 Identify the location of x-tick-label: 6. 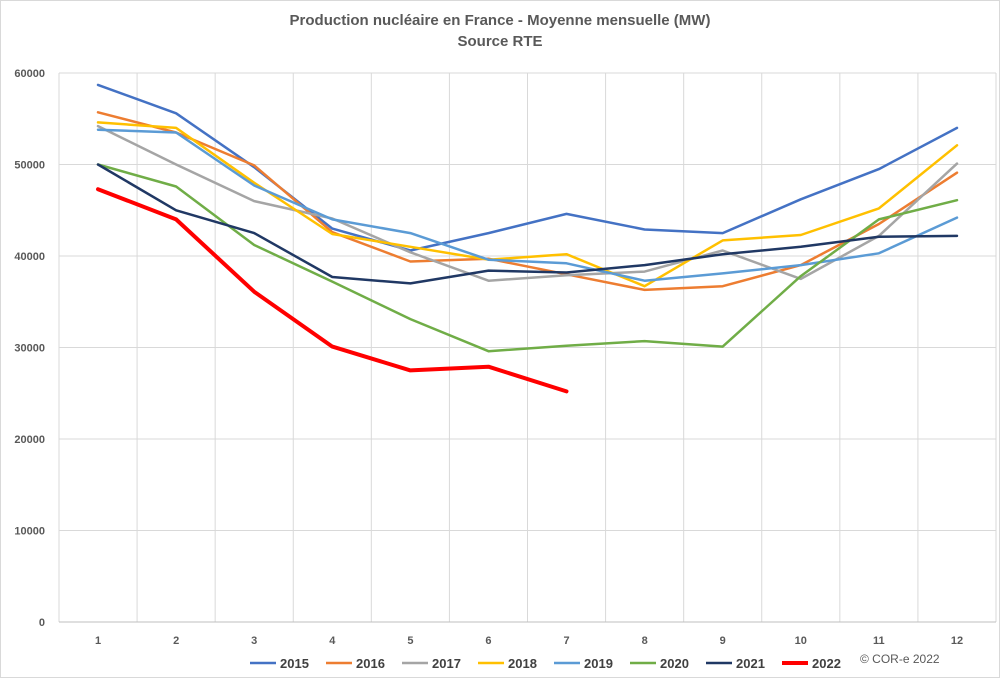
(488, 641).